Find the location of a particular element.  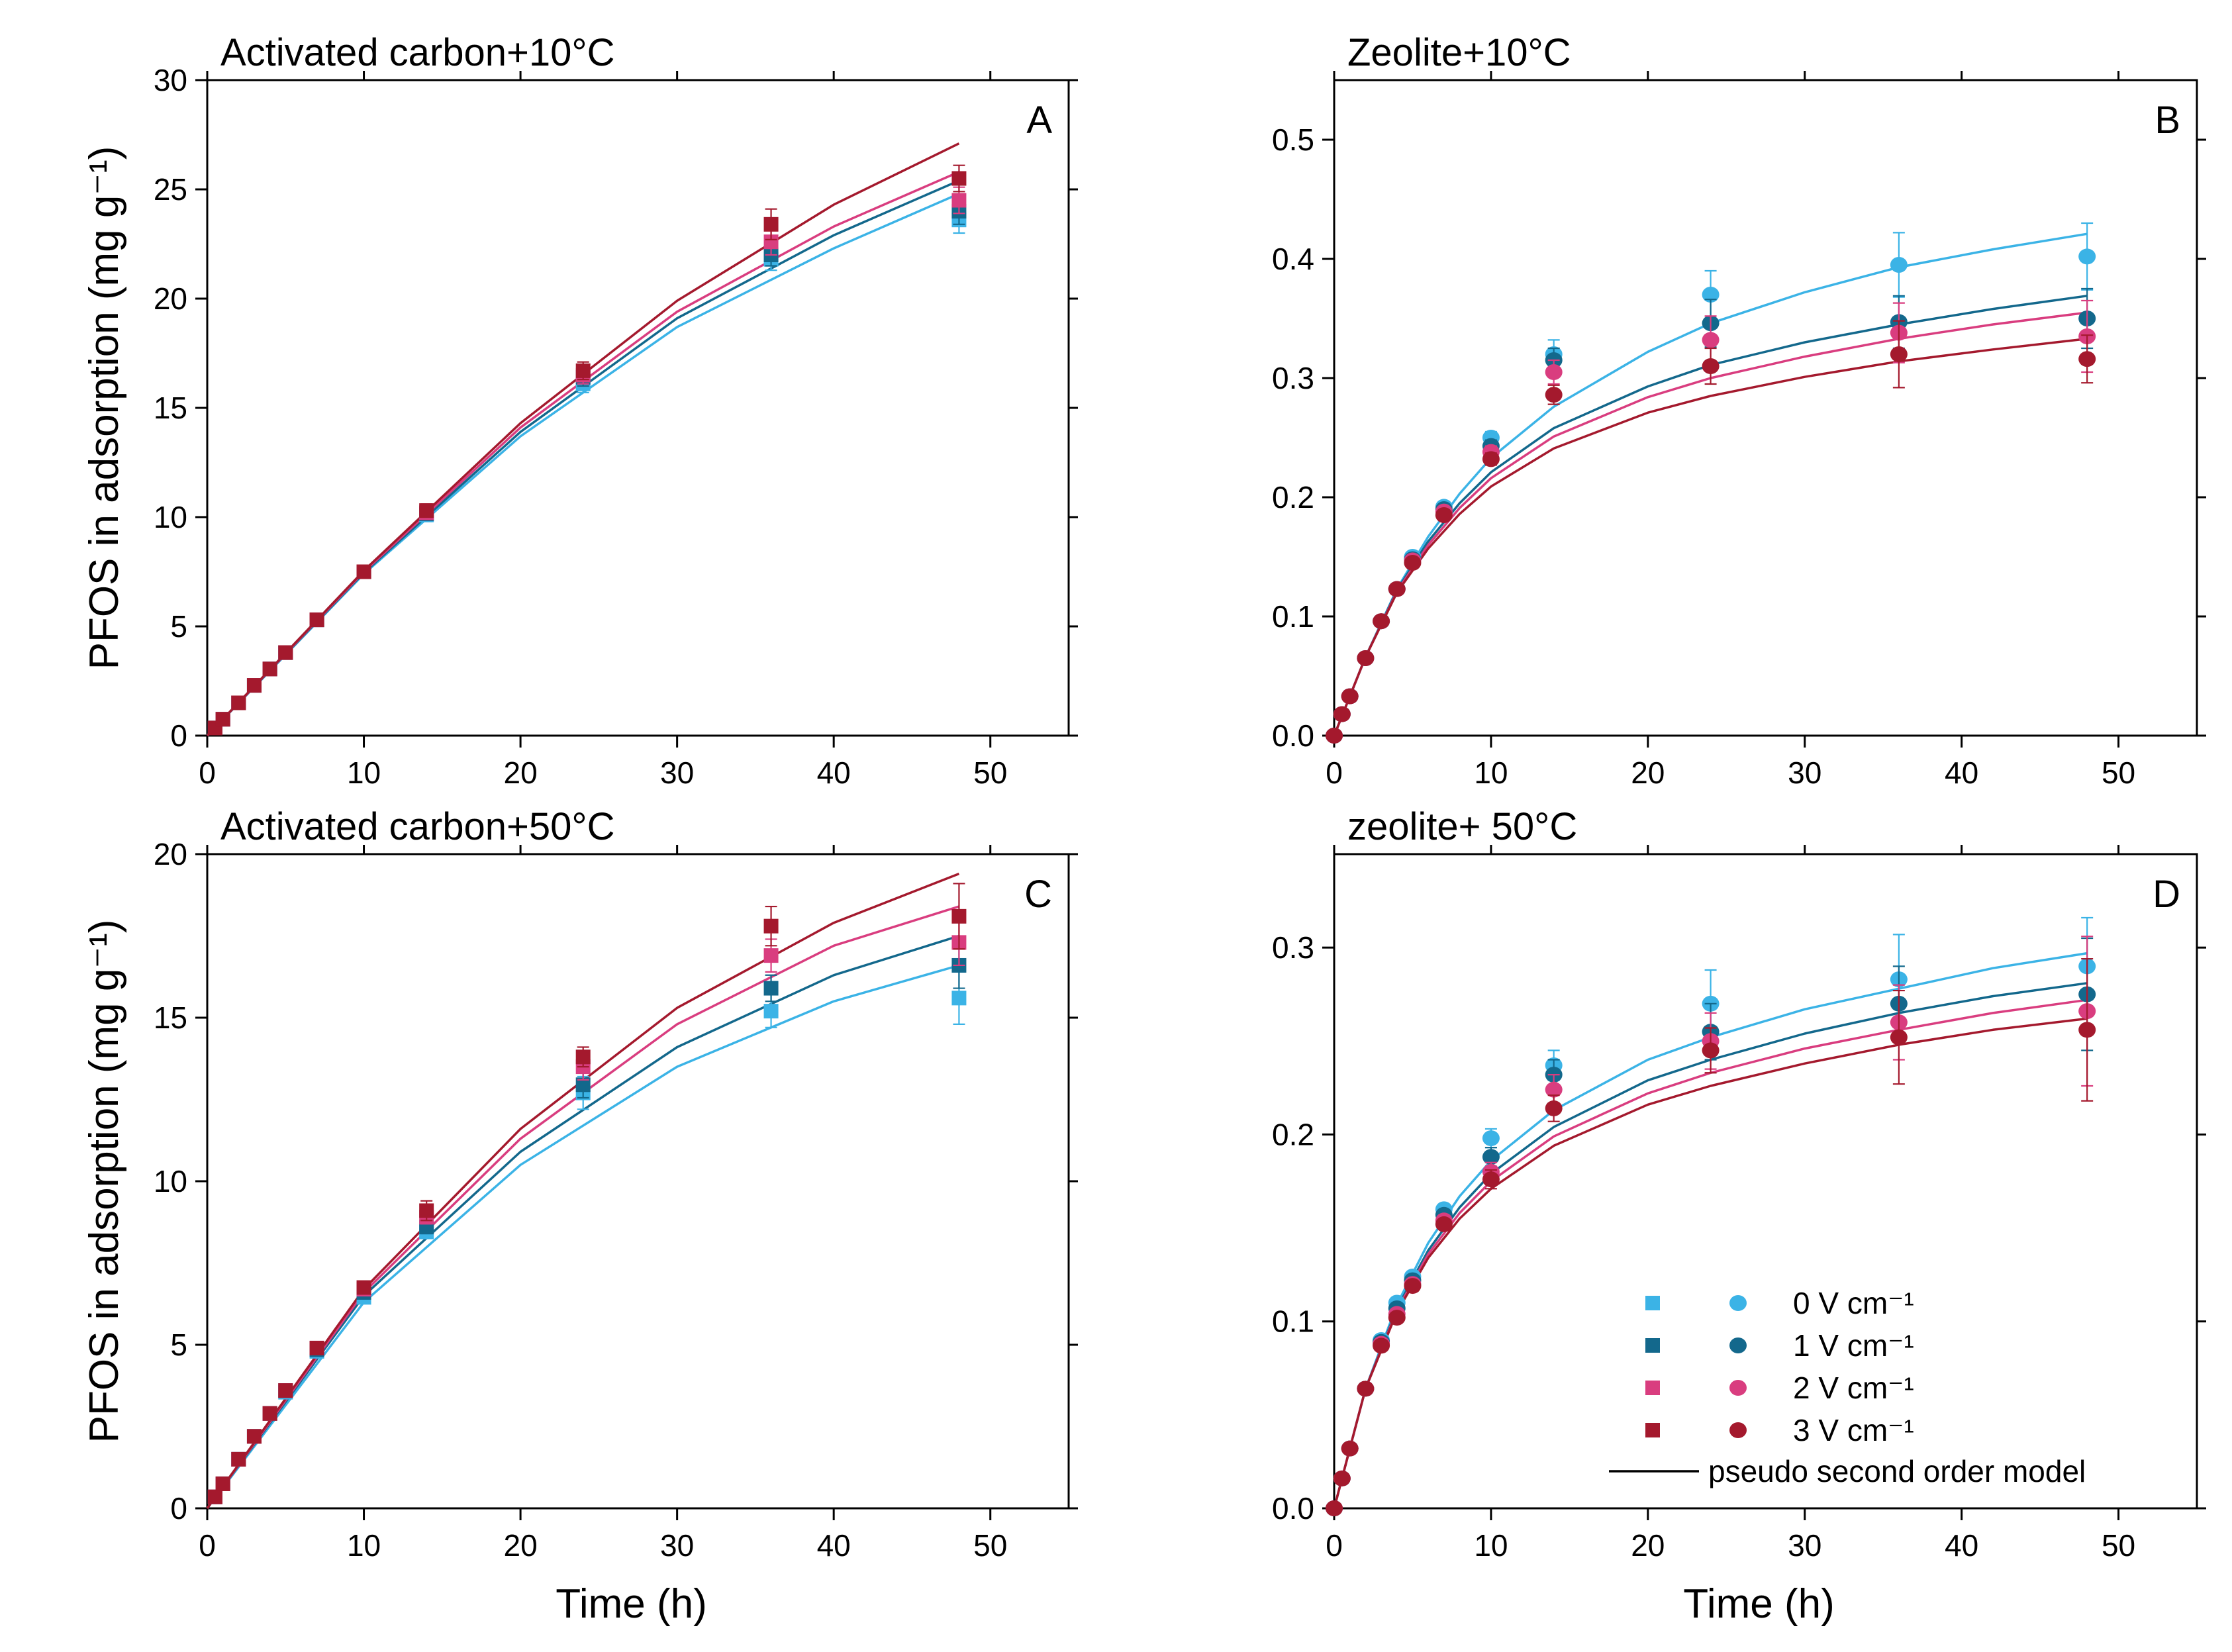

y-tick-label: 20 is located at coordinates (170, 854).